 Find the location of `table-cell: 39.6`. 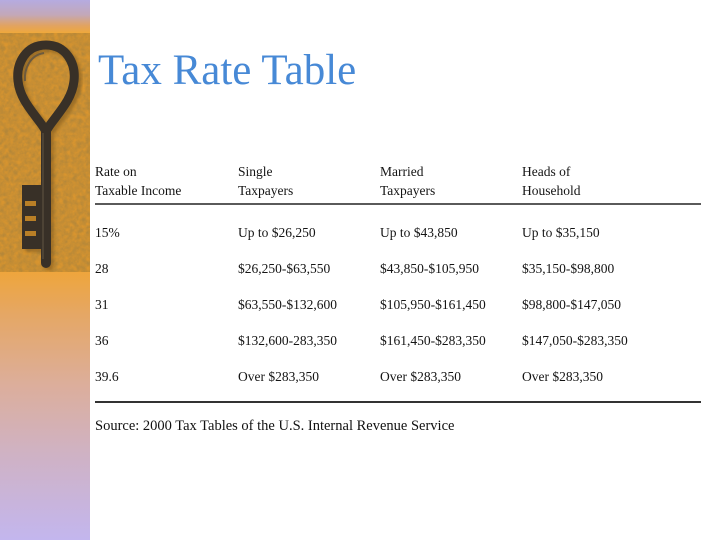

table-cell: 39.6 is located at coordinates (107, 376).